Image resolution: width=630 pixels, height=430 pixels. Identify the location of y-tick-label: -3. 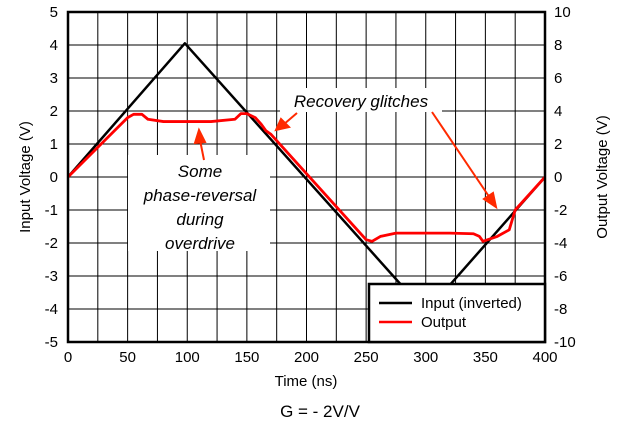
(51, 276).